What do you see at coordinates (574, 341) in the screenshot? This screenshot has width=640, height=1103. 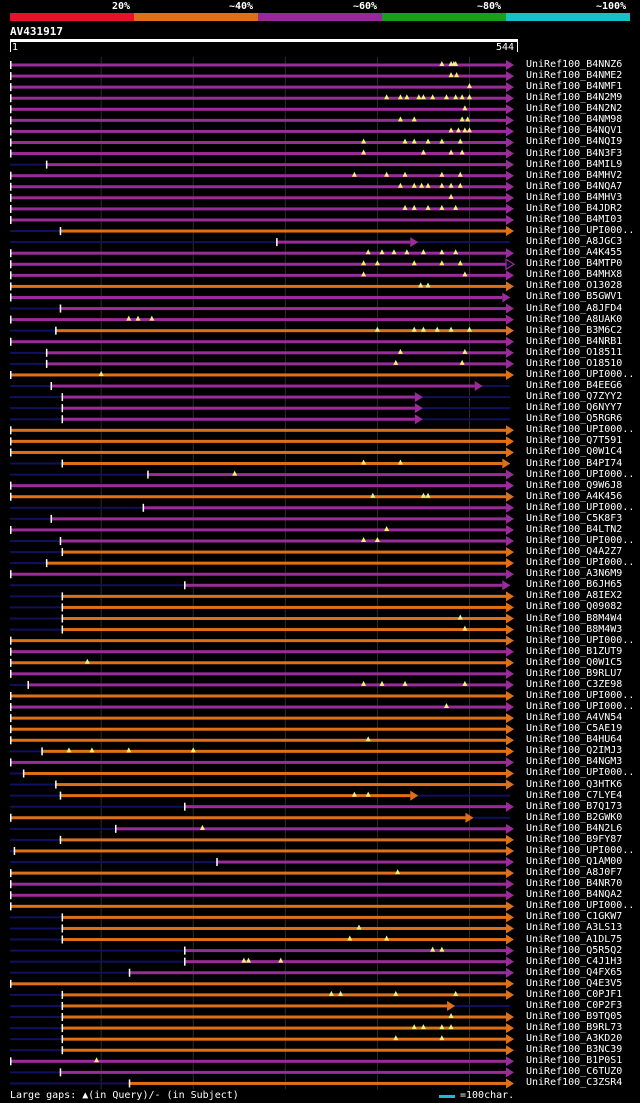 I see `hit-label: UniRef100_B4NRB1` at bounding box center [574, 341].